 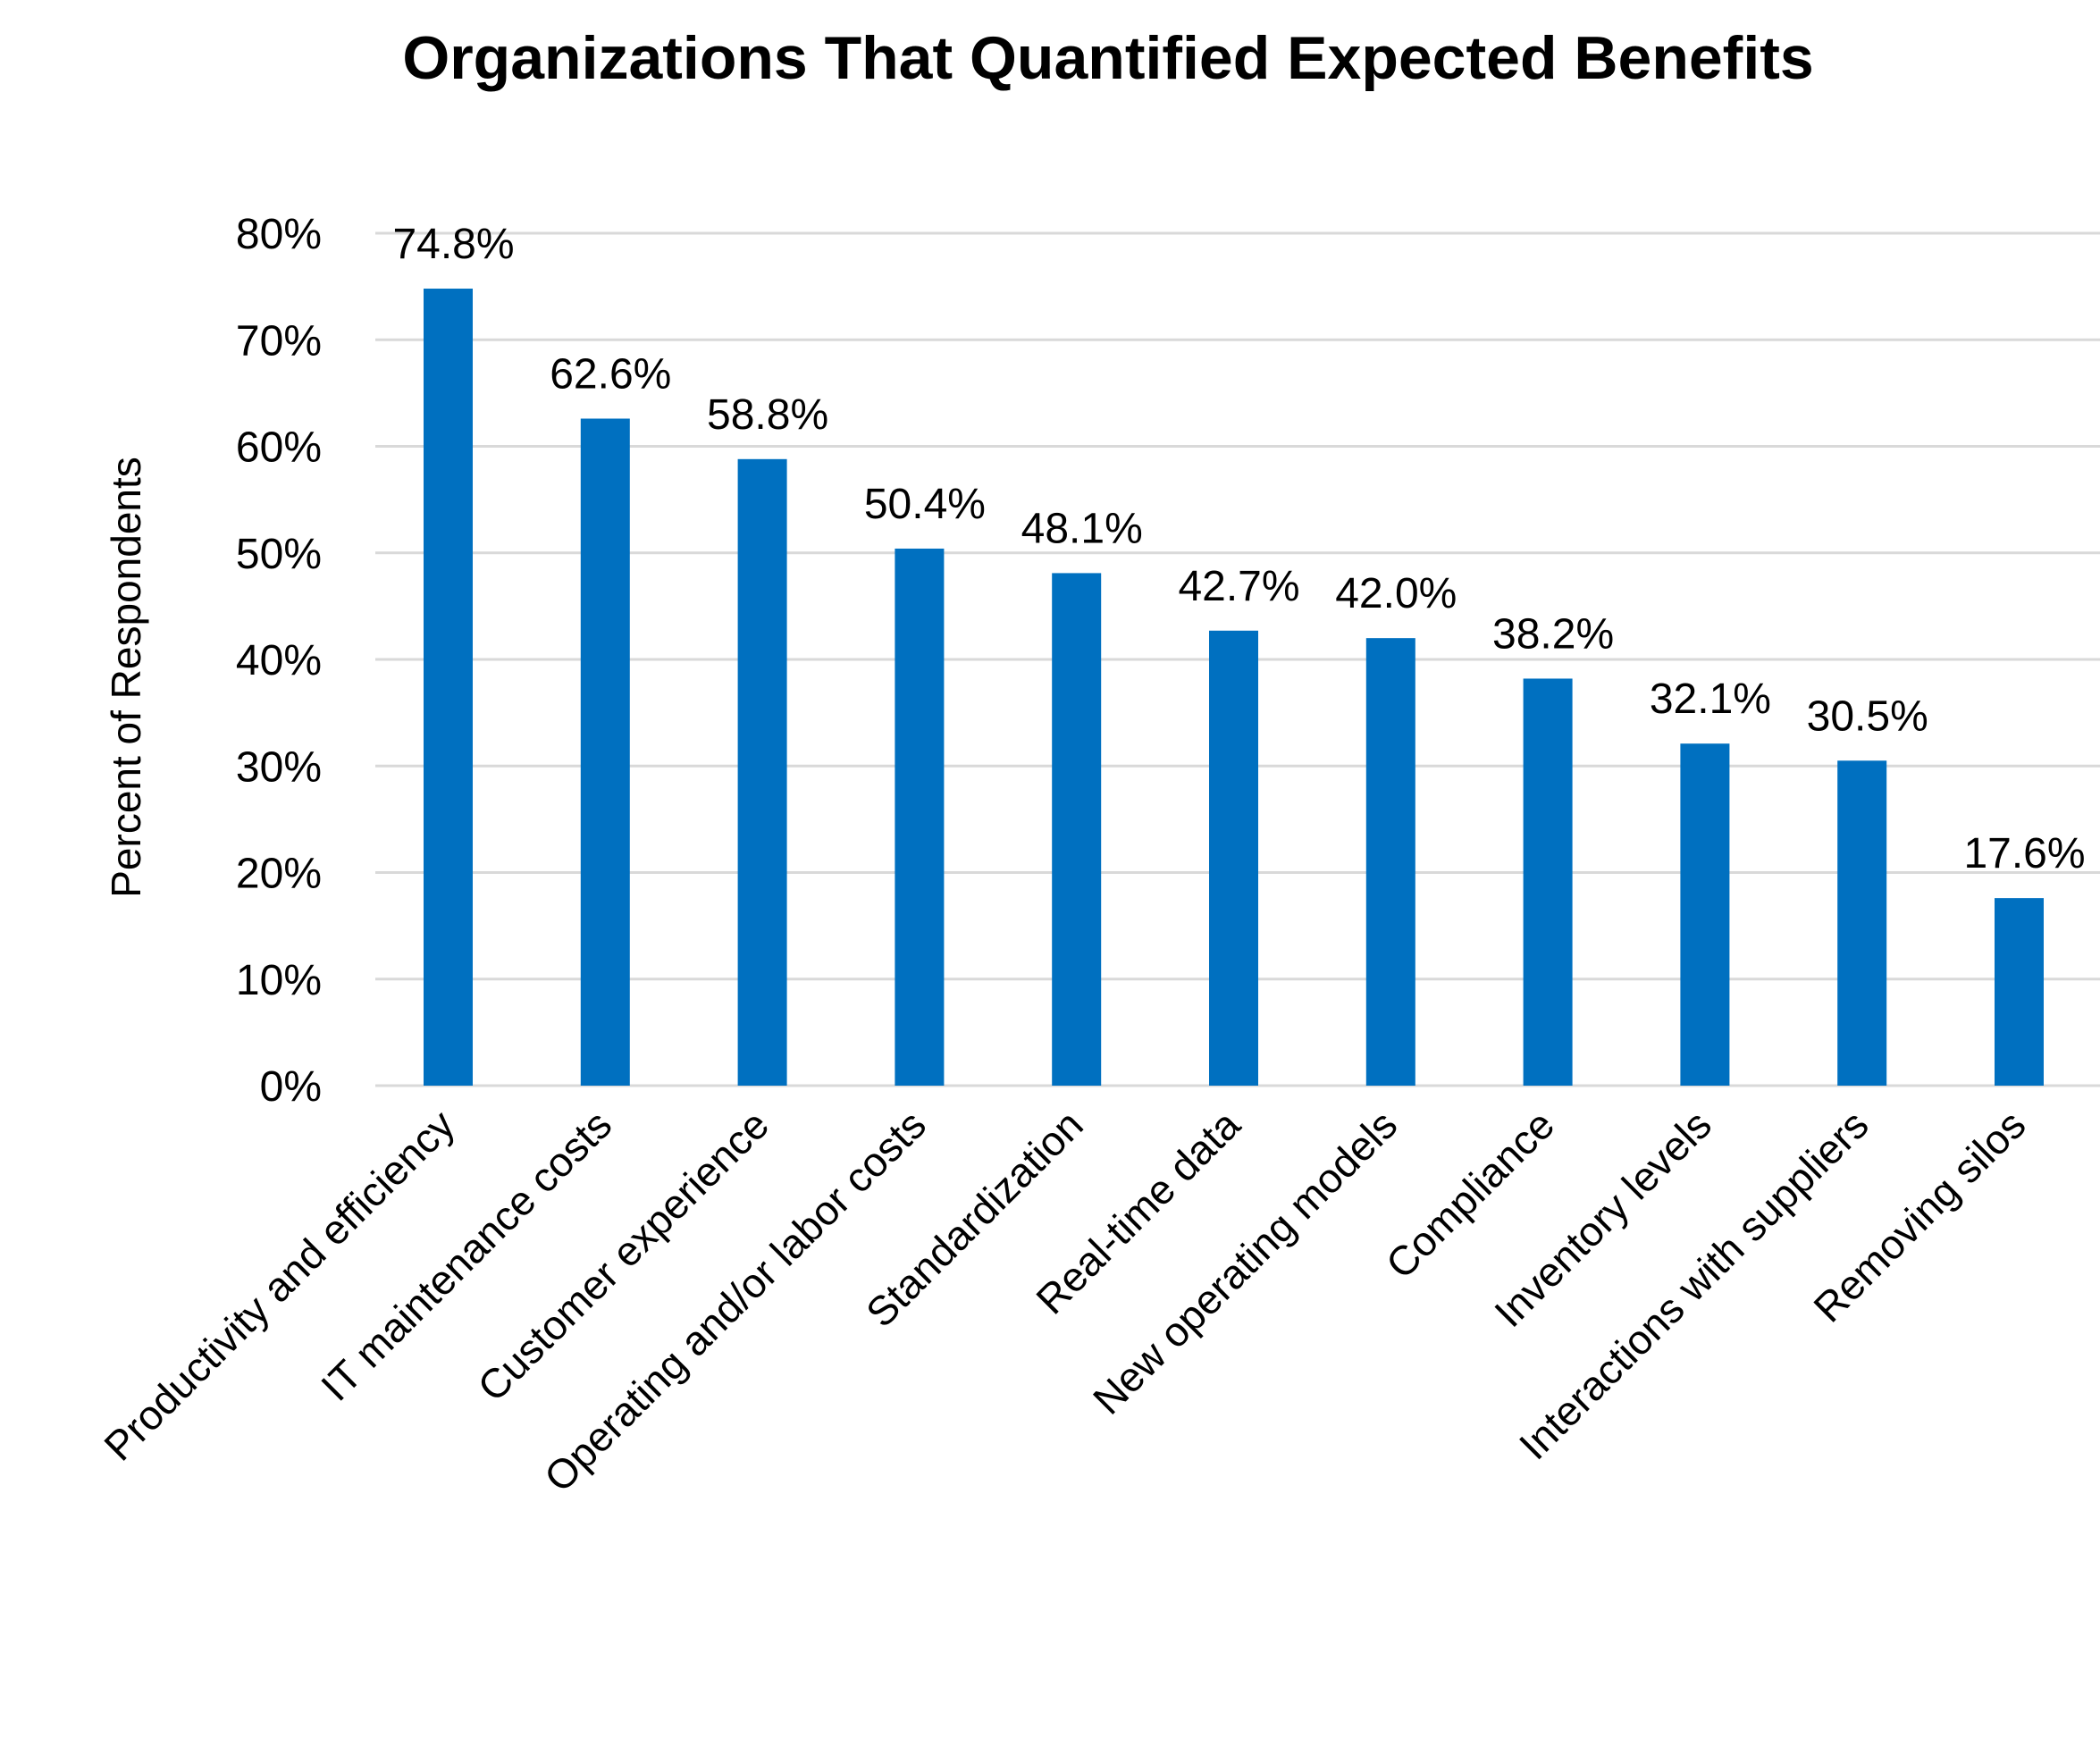 What do you see at coordinates (126, 677) in the screenshot?
I see `y-axis-title: Percent of Respondents` at bounding box center [126, 677].